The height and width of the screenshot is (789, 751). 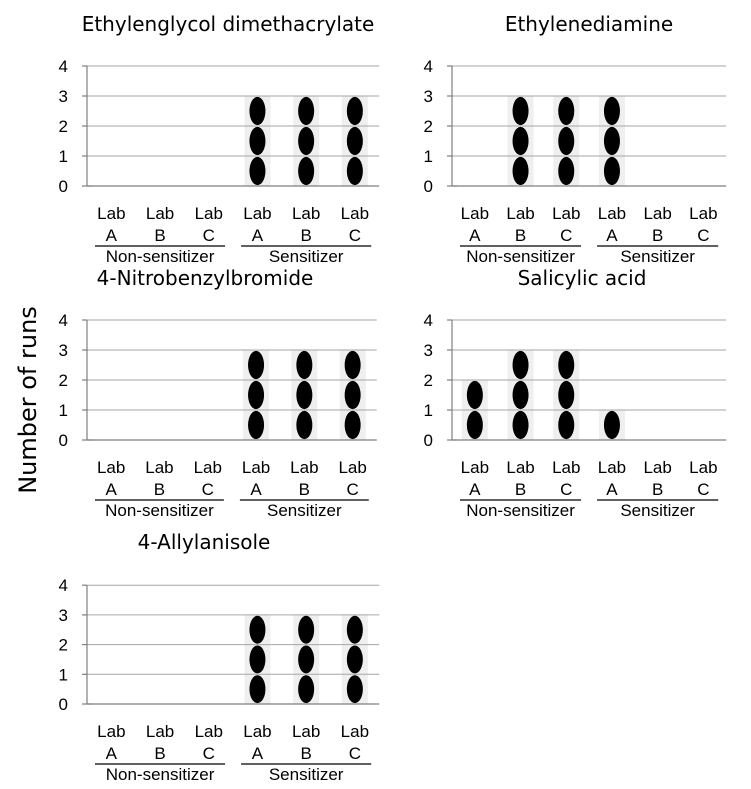 I want to click on chart-title: Ethylenediamine, so click(x=589, y=24).